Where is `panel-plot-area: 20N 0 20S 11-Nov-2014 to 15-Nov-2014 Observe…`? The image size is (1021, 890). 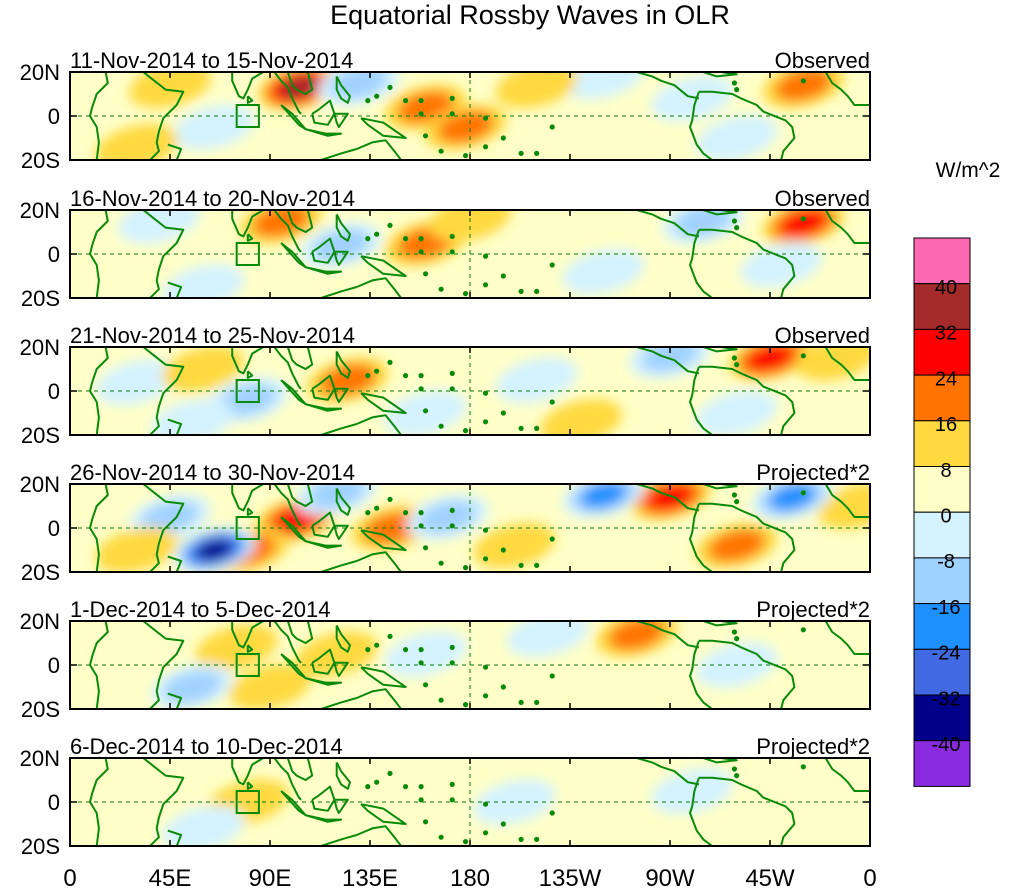
panel-plot-area: 20N 0 20S 11-Nov-2014 to 15-Nov-2014 Observe… is located at coordinates (445, 110).